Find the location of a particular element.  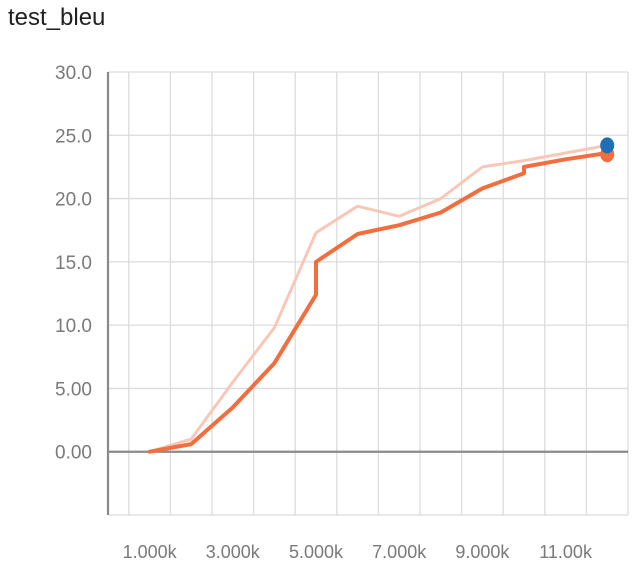

y-tick-label: 30.0 is located at coordinates (73, 73).